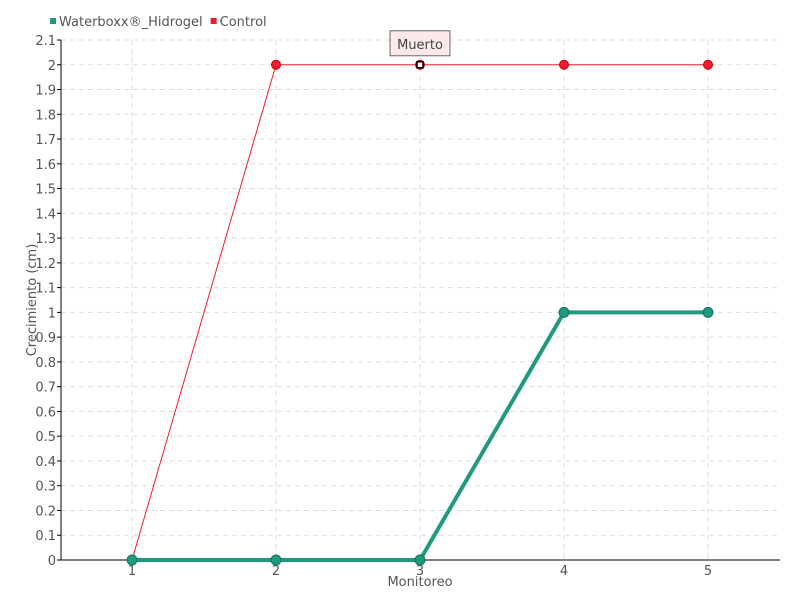 The image size is (800, 600). I want to click on legend-label: Waterboxx®_Hidrogel, so click(131, 22).